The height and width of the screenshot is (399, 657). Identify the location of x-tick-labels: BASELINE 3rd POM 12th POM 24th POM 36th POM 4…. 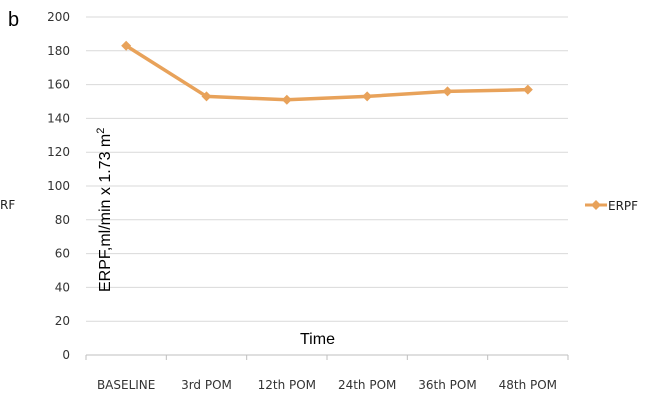
(327, 385).